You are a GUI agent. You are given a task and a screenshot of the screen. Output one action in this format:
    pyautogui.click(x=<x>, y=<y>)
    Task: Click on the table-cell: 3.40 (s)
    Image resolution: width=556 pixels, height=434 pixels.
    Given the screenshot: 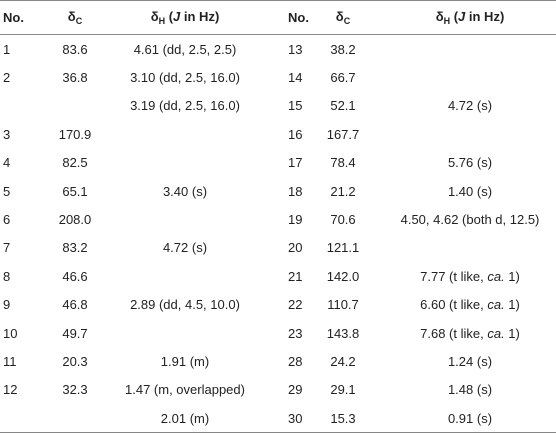 What is the action you would take?
    pyautogui.click(x=185, y=191)
    